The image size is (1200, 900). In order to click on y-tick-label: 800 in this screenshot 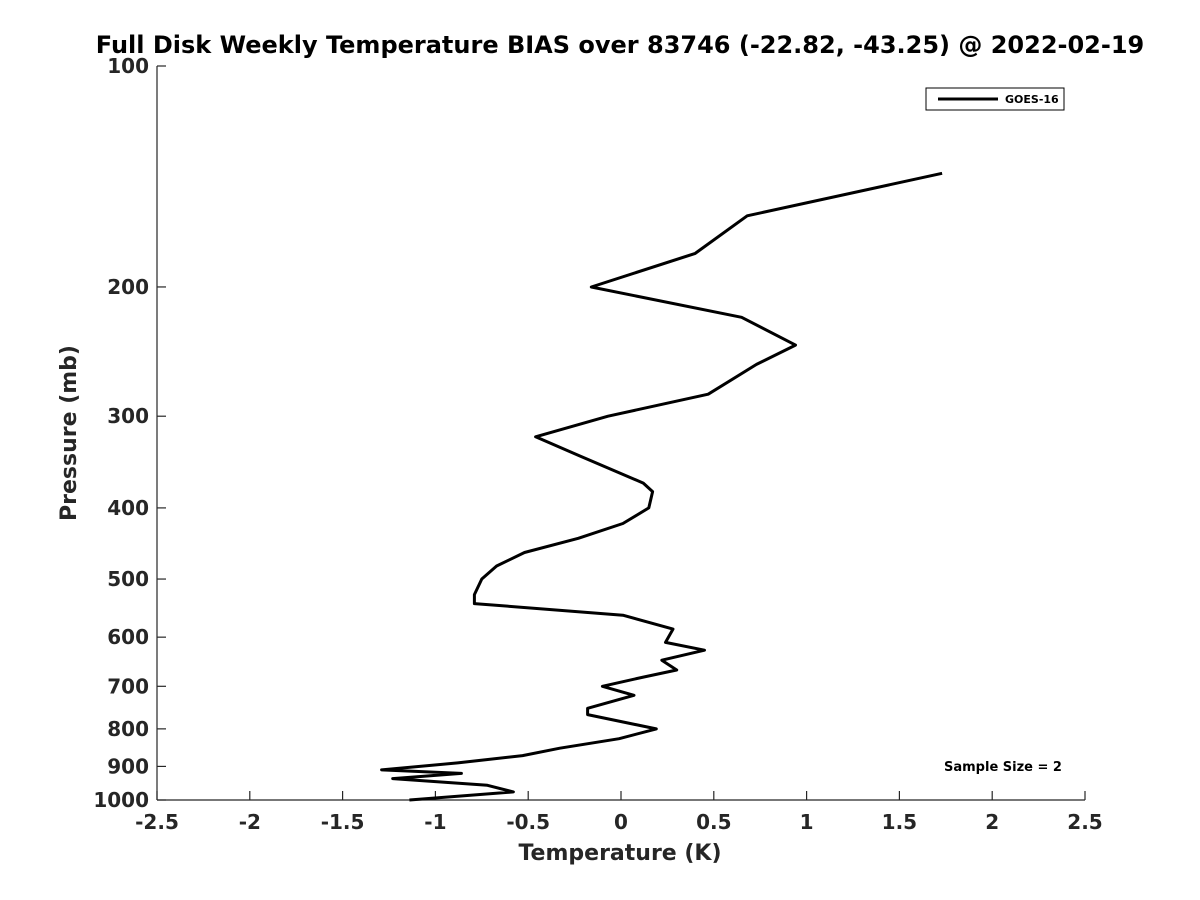, I will do `click(128, 729)`.